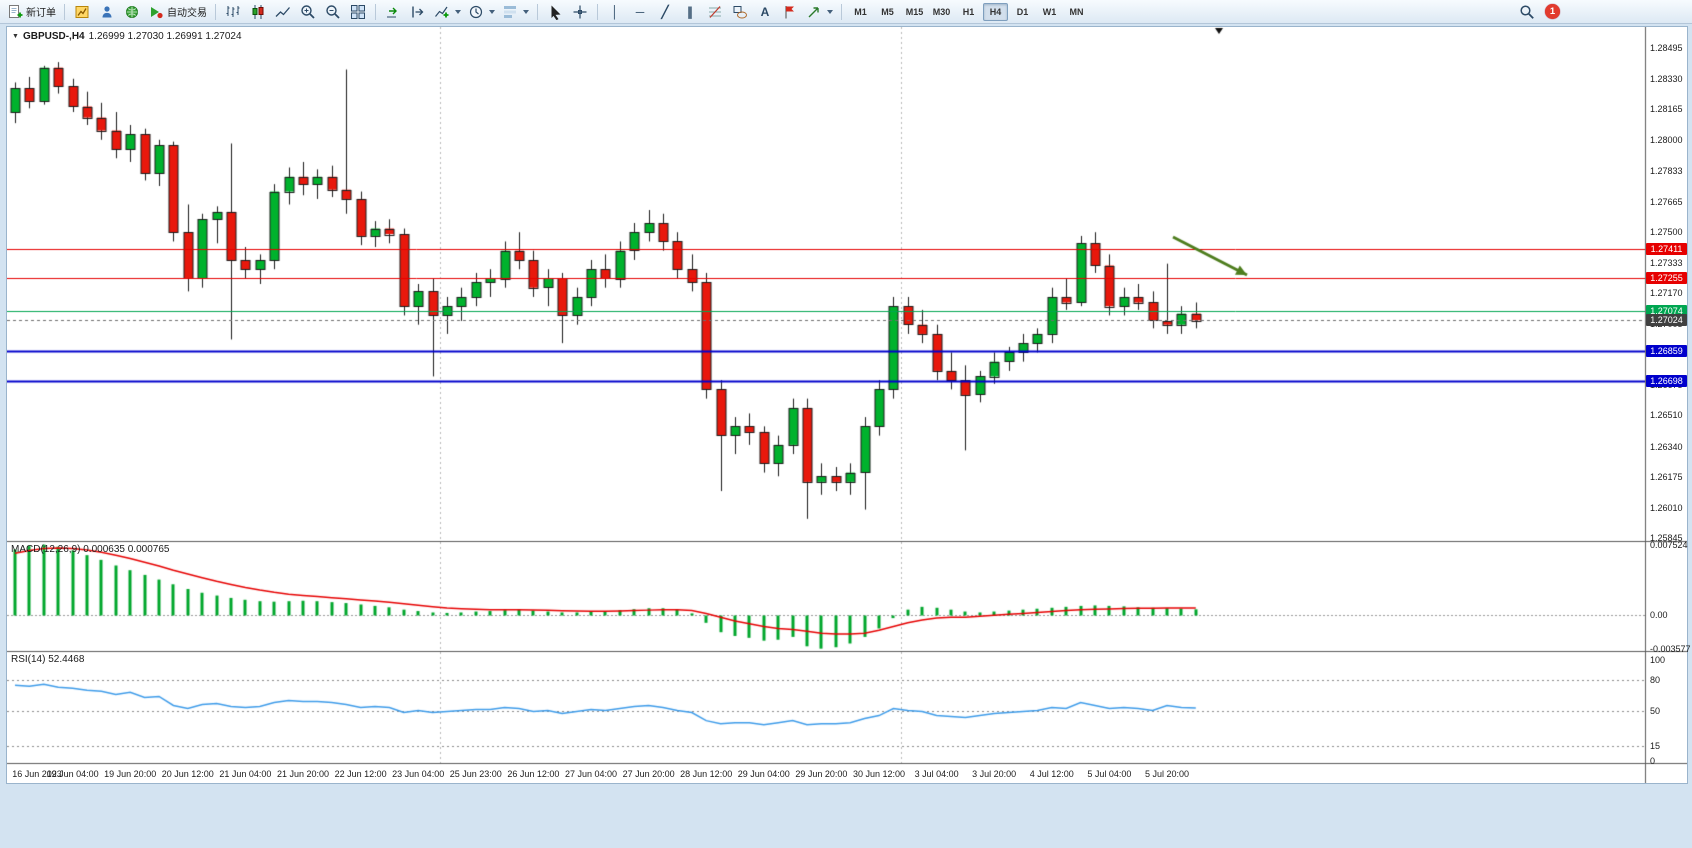 The width and height of the screenshot is (1692, 848). Describe the element at coordinates (813, 11) in the screenshot. I see `arrows-icon` at that location.